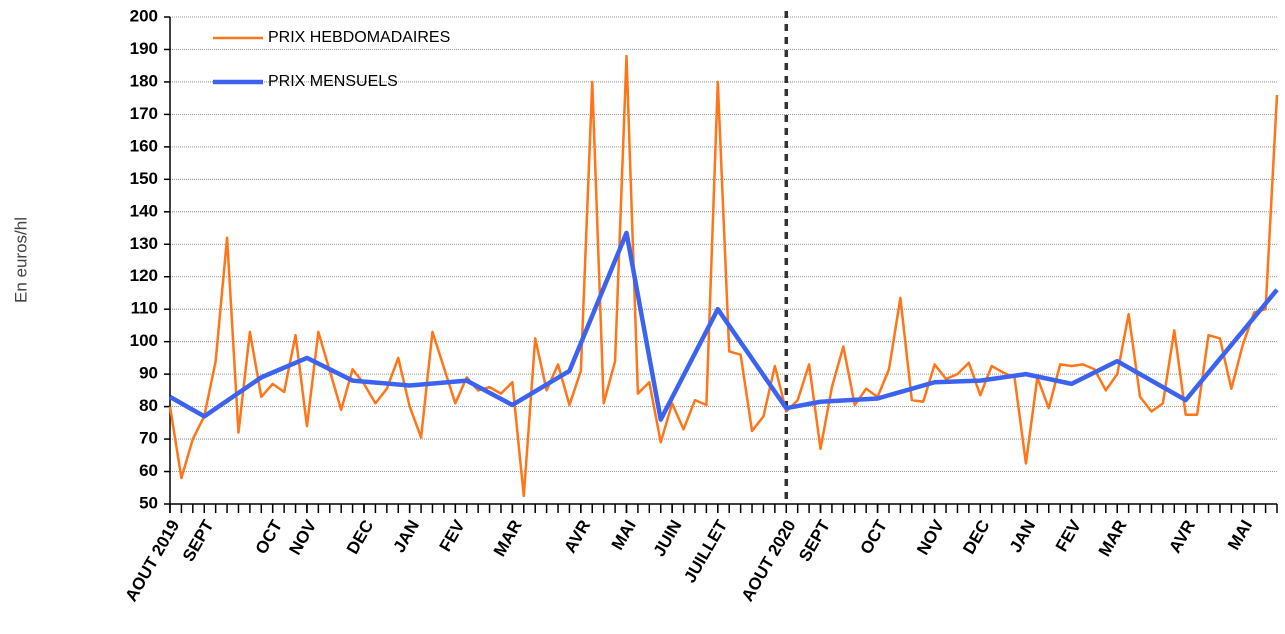 The image size is (1285, 634). Describe the element at coordinates (148, 470) in the screenshot. I see `y-tick-label: 60` at that location.